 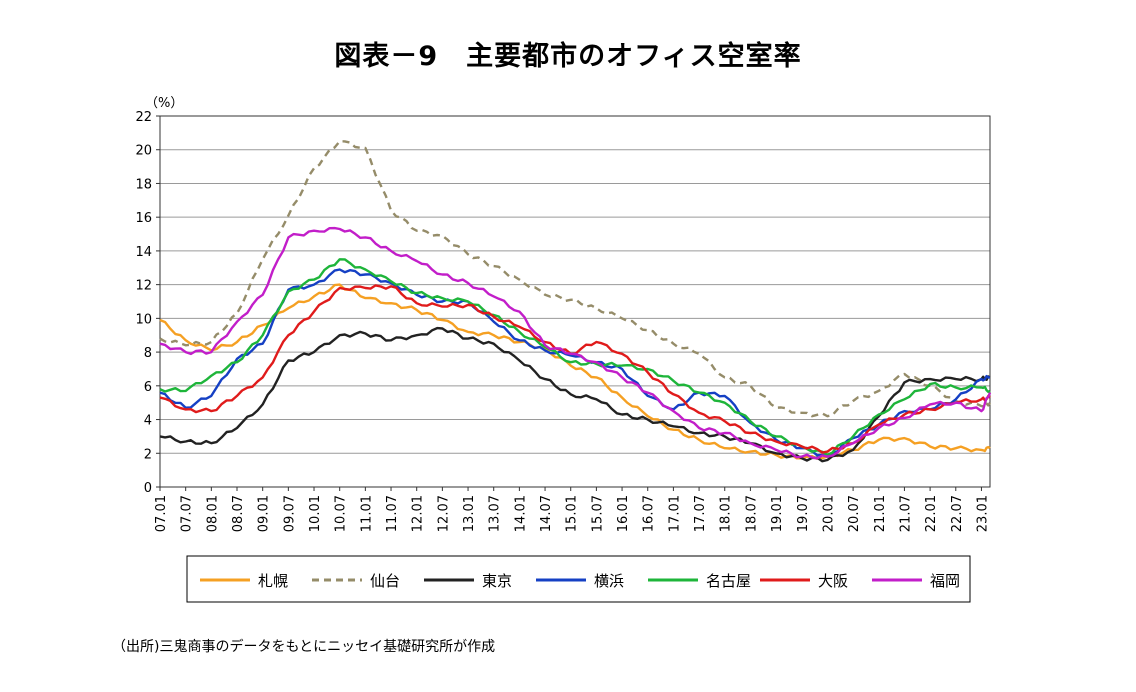 I want to click on x-tick-label: 15.01, so click(x=572, y=513).